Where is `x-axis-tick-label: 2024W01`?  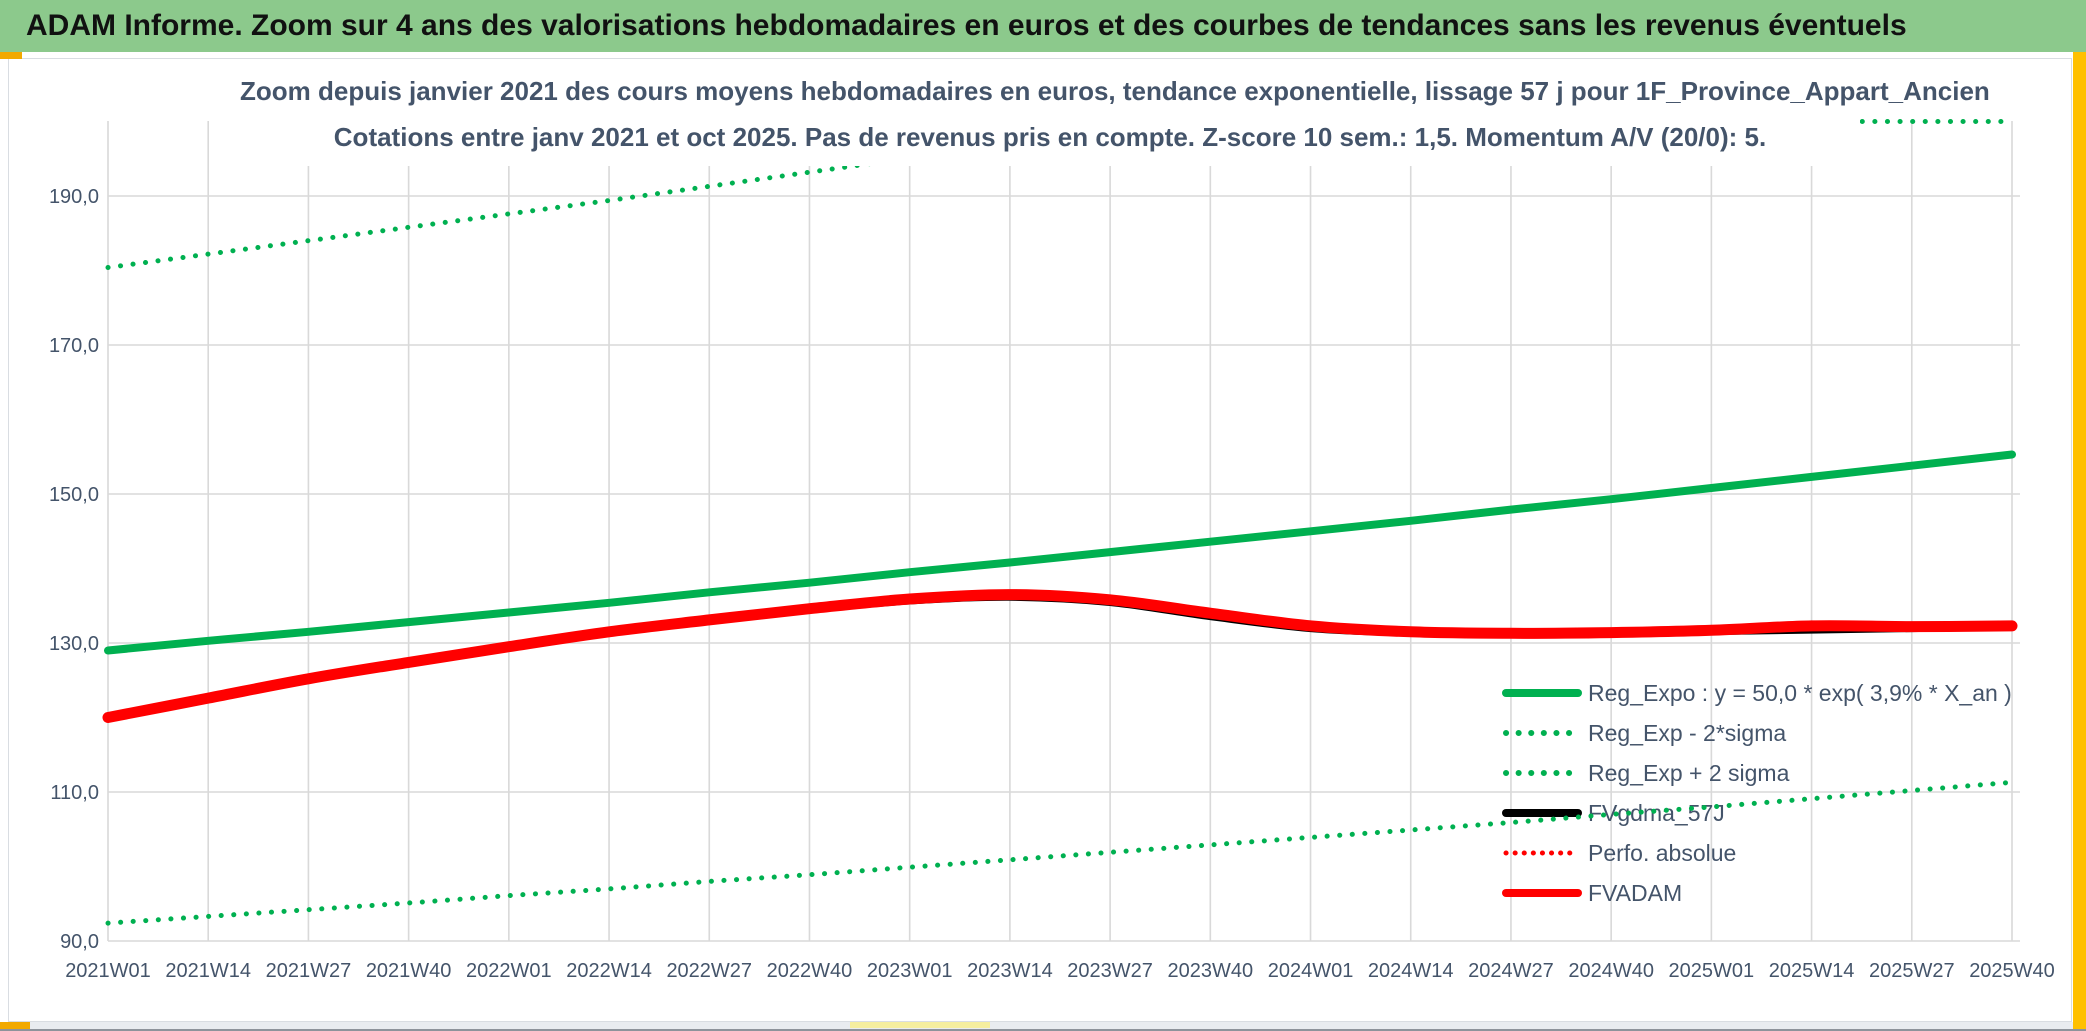 x-axis-tick-label: 2024W01 is located at coordinates (1311, 971).